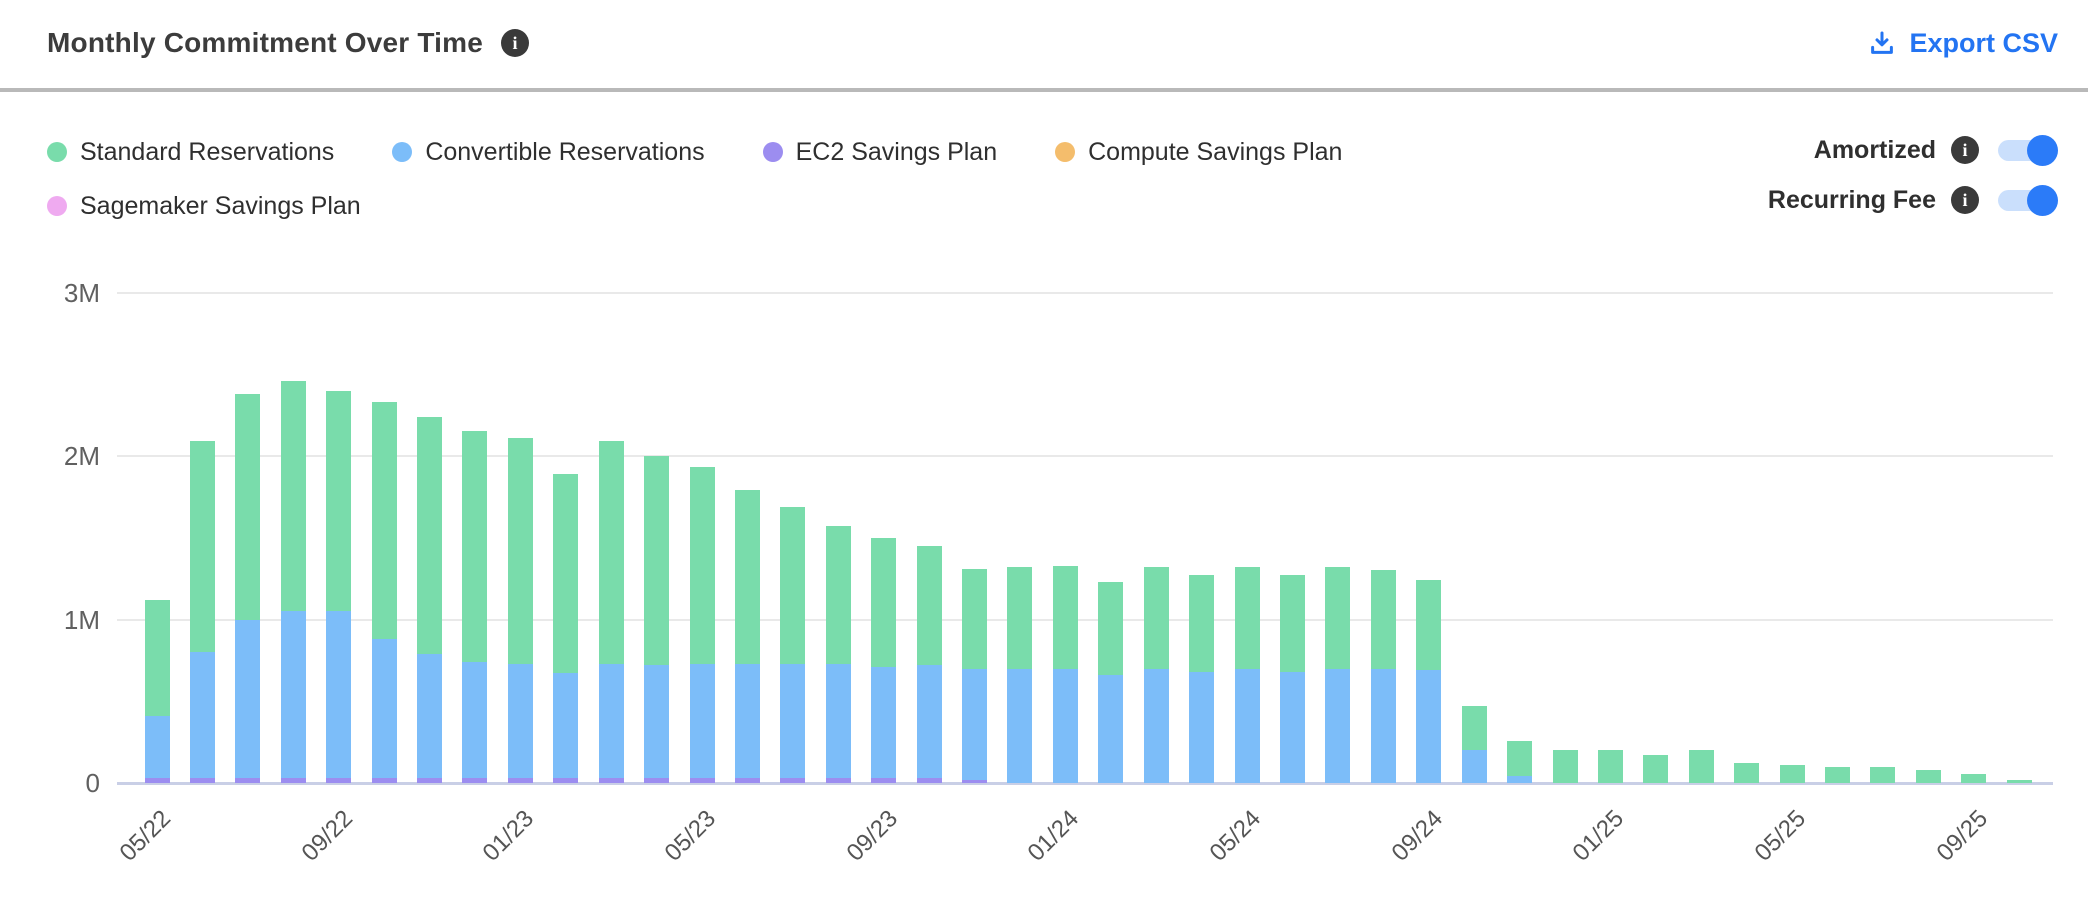 Image resolution: width=2088 pixels, height=922 pixels. I want to click on bar-03/23, so click(611, 506).